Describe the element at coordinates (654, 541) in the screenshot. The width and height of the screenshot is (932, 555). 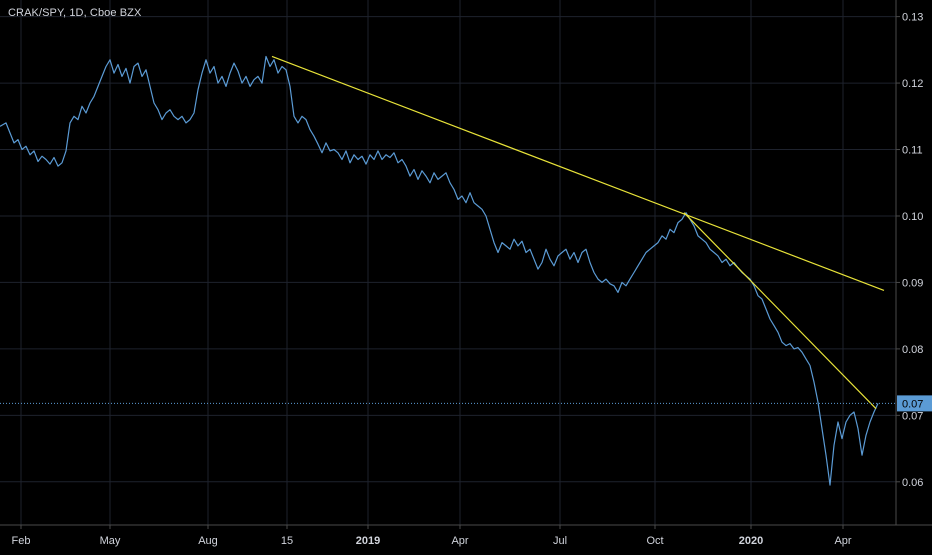
I see `x-tick-label: Oct` at that location.